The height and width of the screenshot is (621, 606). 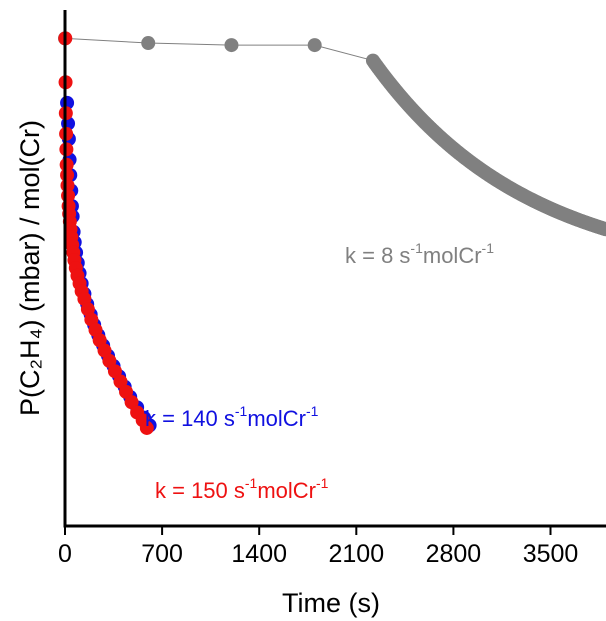 I want to click on annotation-red: k = 150 s-1molCr-1, so click(x=242, y=489).